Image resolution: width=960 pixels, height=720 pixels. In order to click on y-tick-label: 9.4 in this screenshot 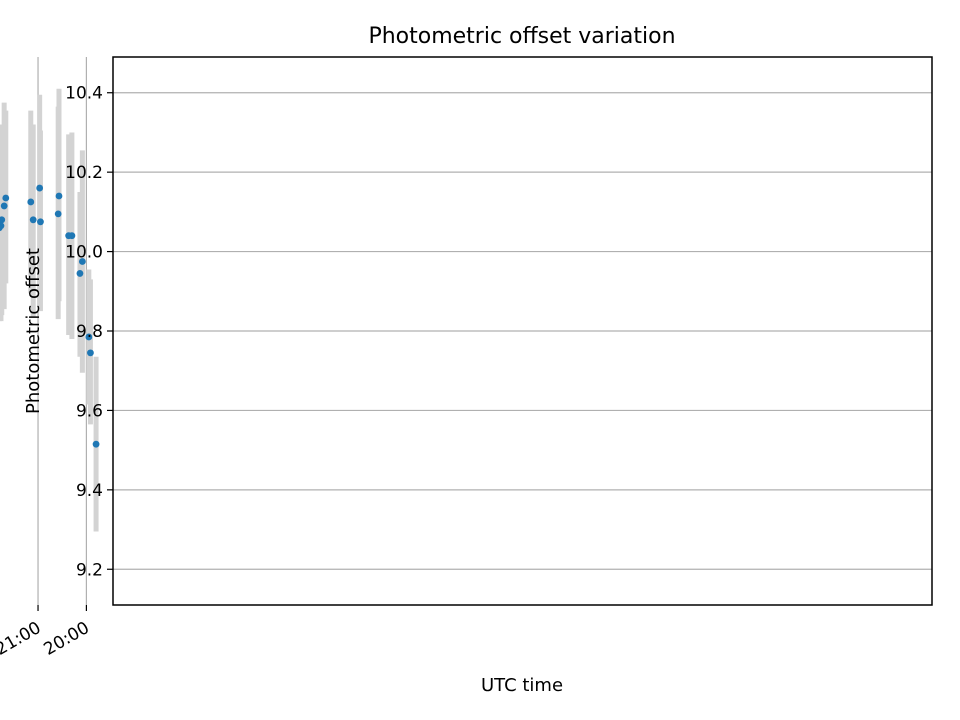, I will do `click(89, 491)`.